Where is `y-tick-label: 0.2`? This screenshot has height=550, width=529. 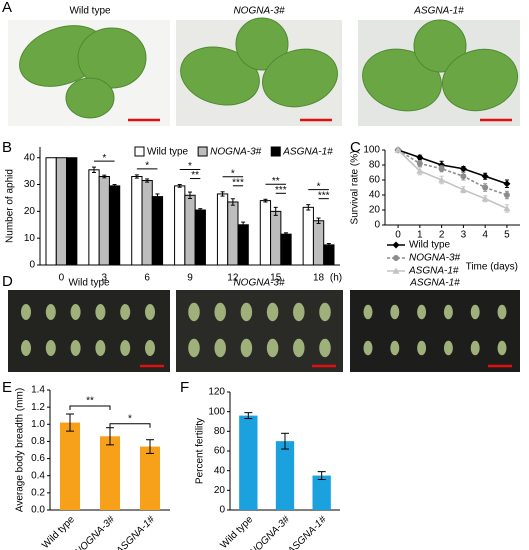
y-tick-label: 0.2 is located at coordinates (38, 492).